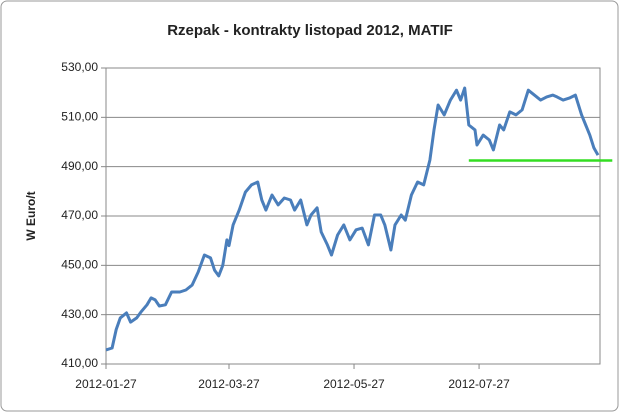  Describe the element at coordinates (310, 30) in the screenshot. I see `chart-title: Rzepak - kontrakty listopad 2012, MATIF` at that location.